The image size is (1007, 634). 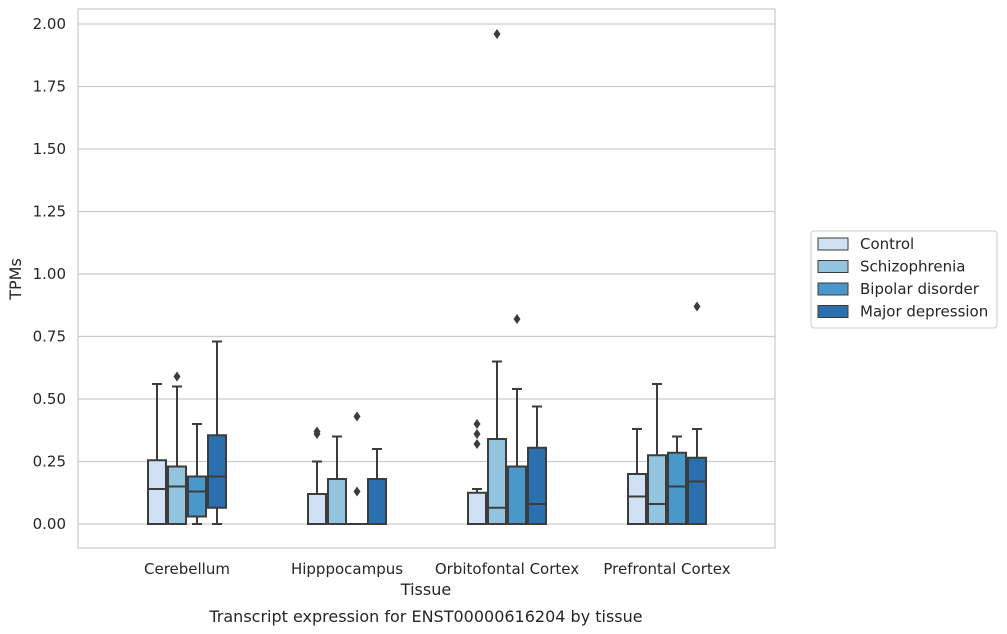 What do you see at coordinates (924, 312) in the screenshot?
I see `legend-label: Major depression` at bounding box center [924, 312].